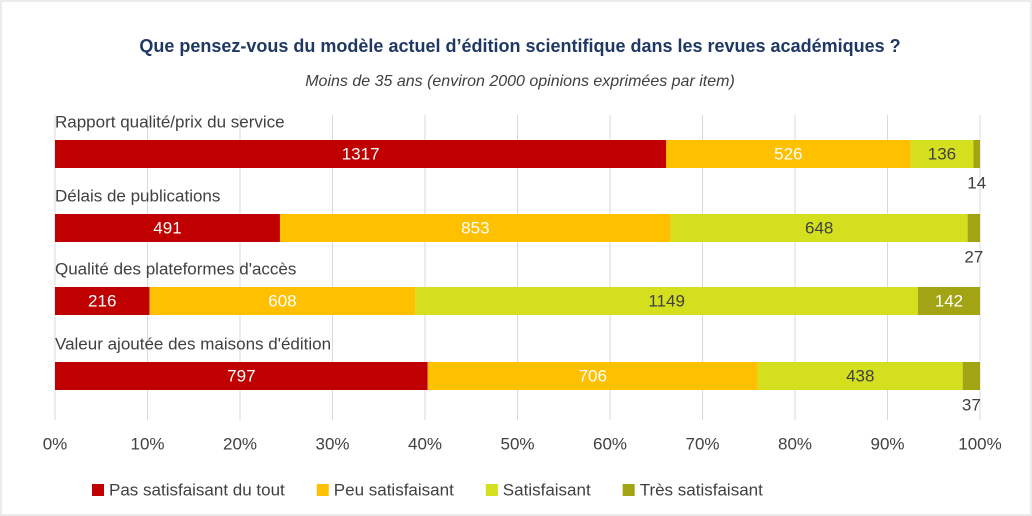 The image size is (1032, 516). I want to click on x-tick-label: 0%, so click(55, 443).